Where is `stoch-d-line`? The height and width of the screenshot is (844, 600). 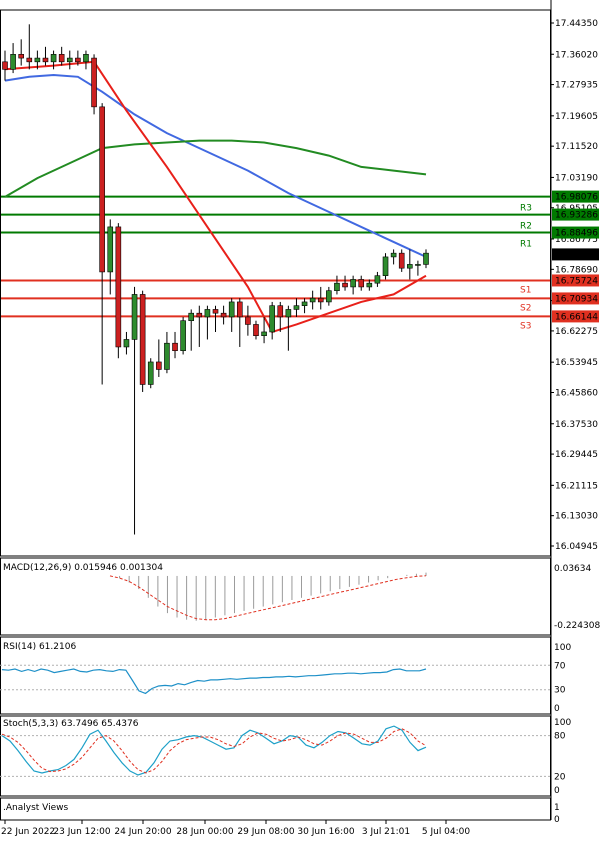
stoch-d-line is located at coordinates (214, 751).